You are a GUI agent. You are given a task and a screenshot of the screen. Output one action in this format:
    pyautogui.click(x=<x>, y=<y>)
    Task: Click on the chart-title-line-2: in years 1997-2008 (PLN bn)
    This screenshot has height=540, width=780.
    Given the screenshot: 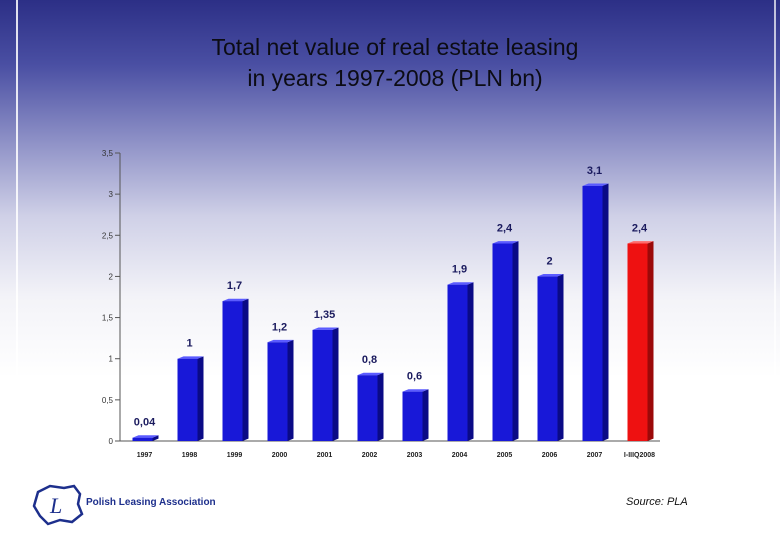 What is the action you would take?
    pyautogui.click(x=395, y=78)
    